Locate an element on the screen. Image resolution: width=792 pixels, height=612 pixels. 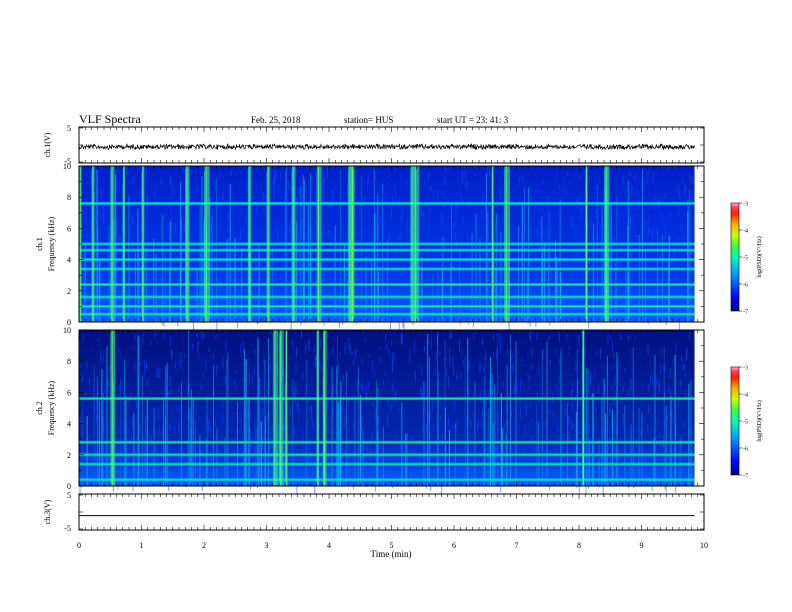
spectrogram-band-core is located at coordinates (387, 455).